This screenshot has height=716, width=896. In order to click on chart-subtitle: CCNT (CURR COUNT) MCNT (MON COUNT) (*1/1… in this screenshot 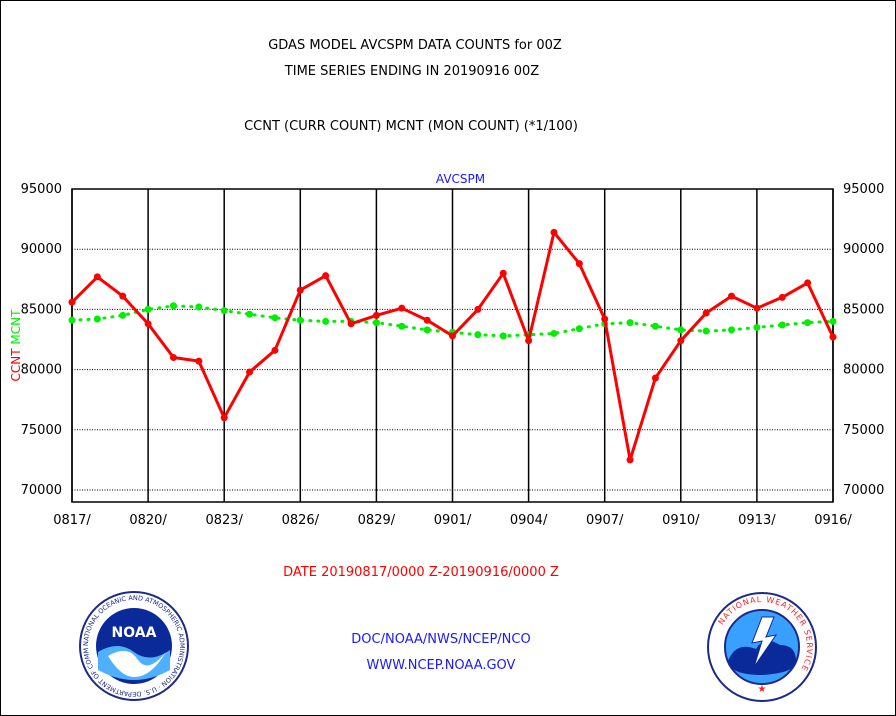, I will do `click(411, 126)`.